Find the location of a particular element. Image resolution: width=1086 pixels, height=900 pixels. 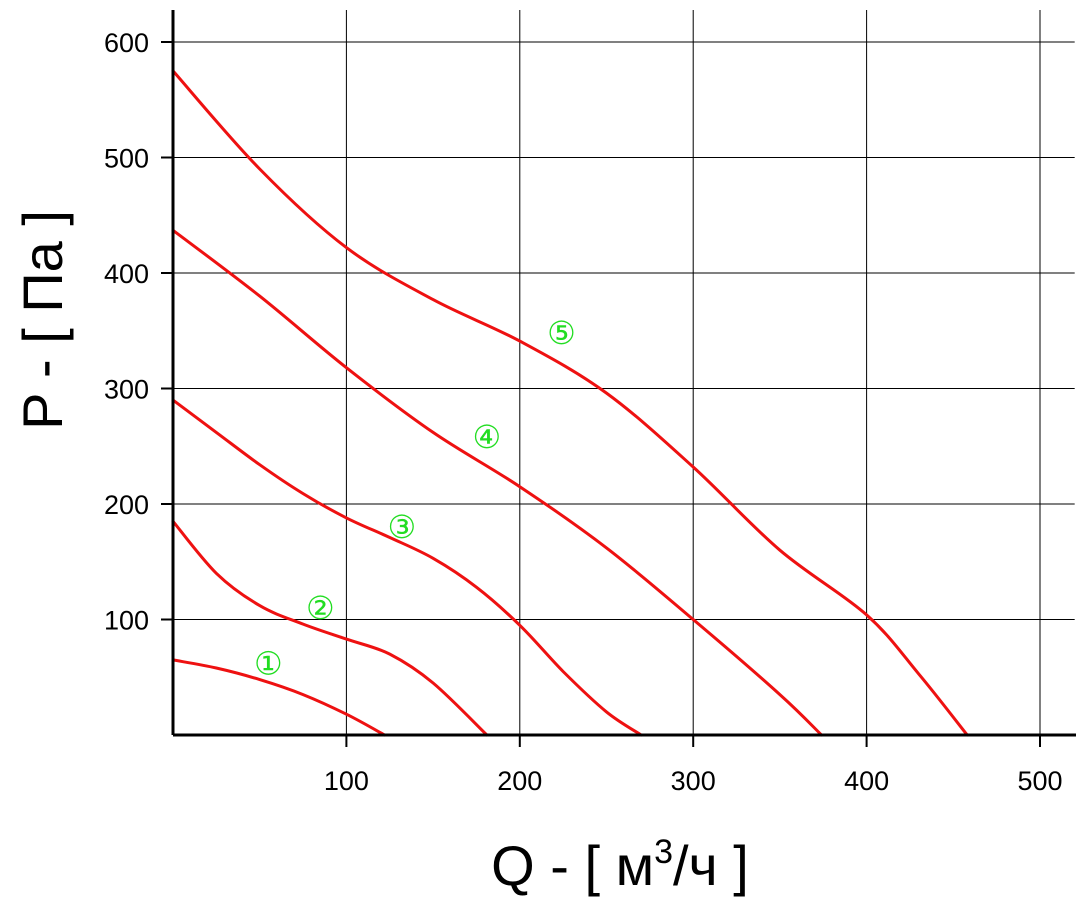

x-axis-title: Q - [ м3/ч ] is located at coordinates (620, 865).